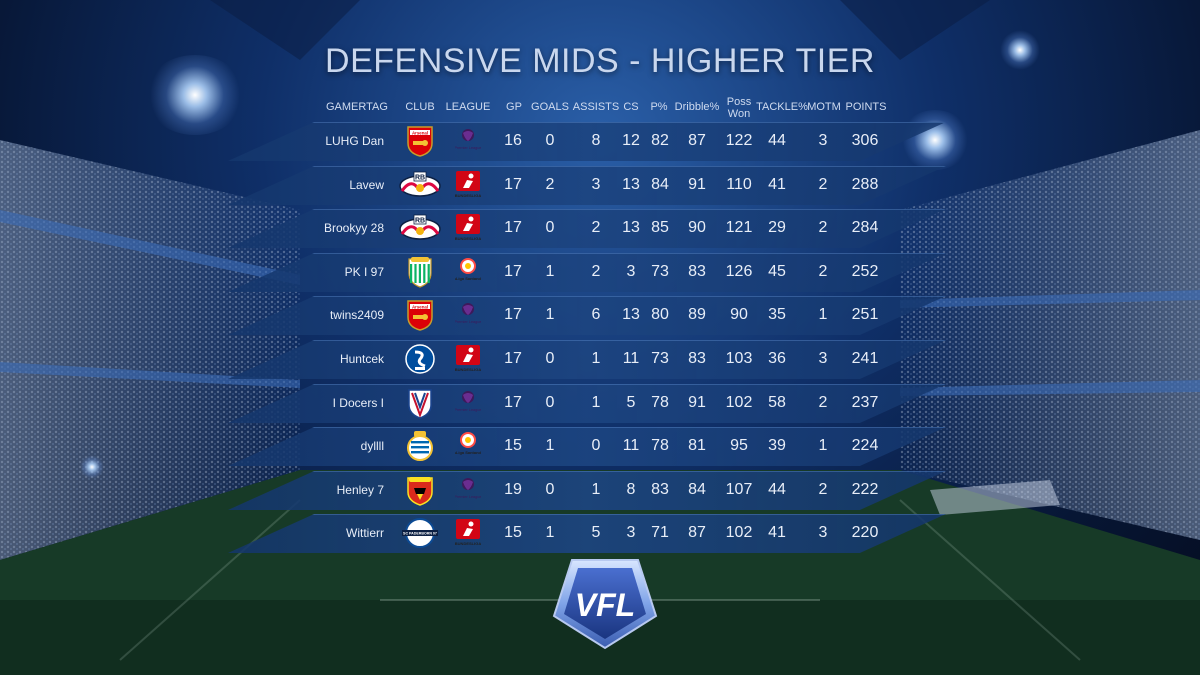 This screenshot has width=1200, height=675. What do you see at coordinates (739, 114) in the screenshot?
I see `header-poss-line2: Won` at bounding box center [739, 114].